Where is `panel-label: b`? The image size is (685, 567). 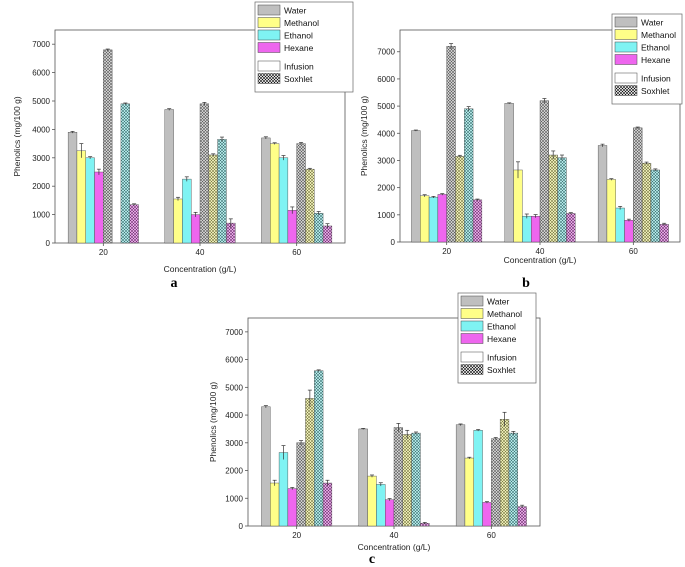 panel-label: b is located at coordinates (526, 283).